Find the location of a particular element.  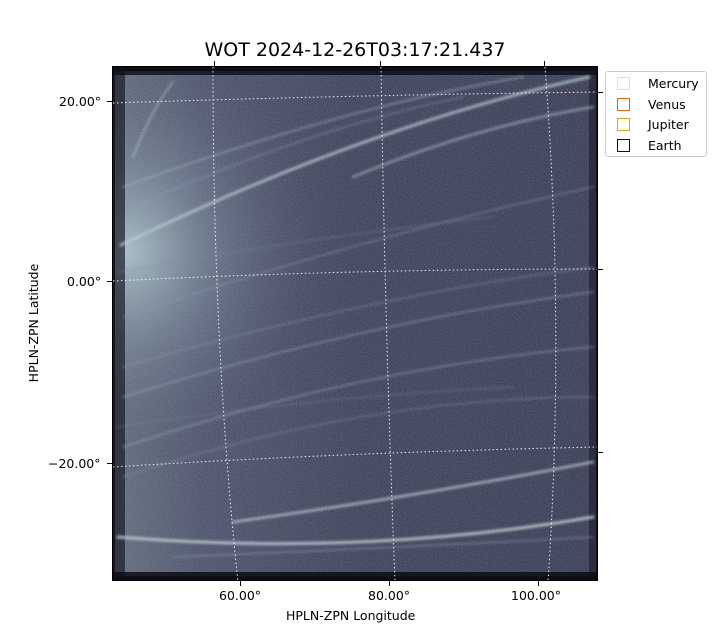

legend-item-jupiter: Jupiter is located at coordinates (656, 125).